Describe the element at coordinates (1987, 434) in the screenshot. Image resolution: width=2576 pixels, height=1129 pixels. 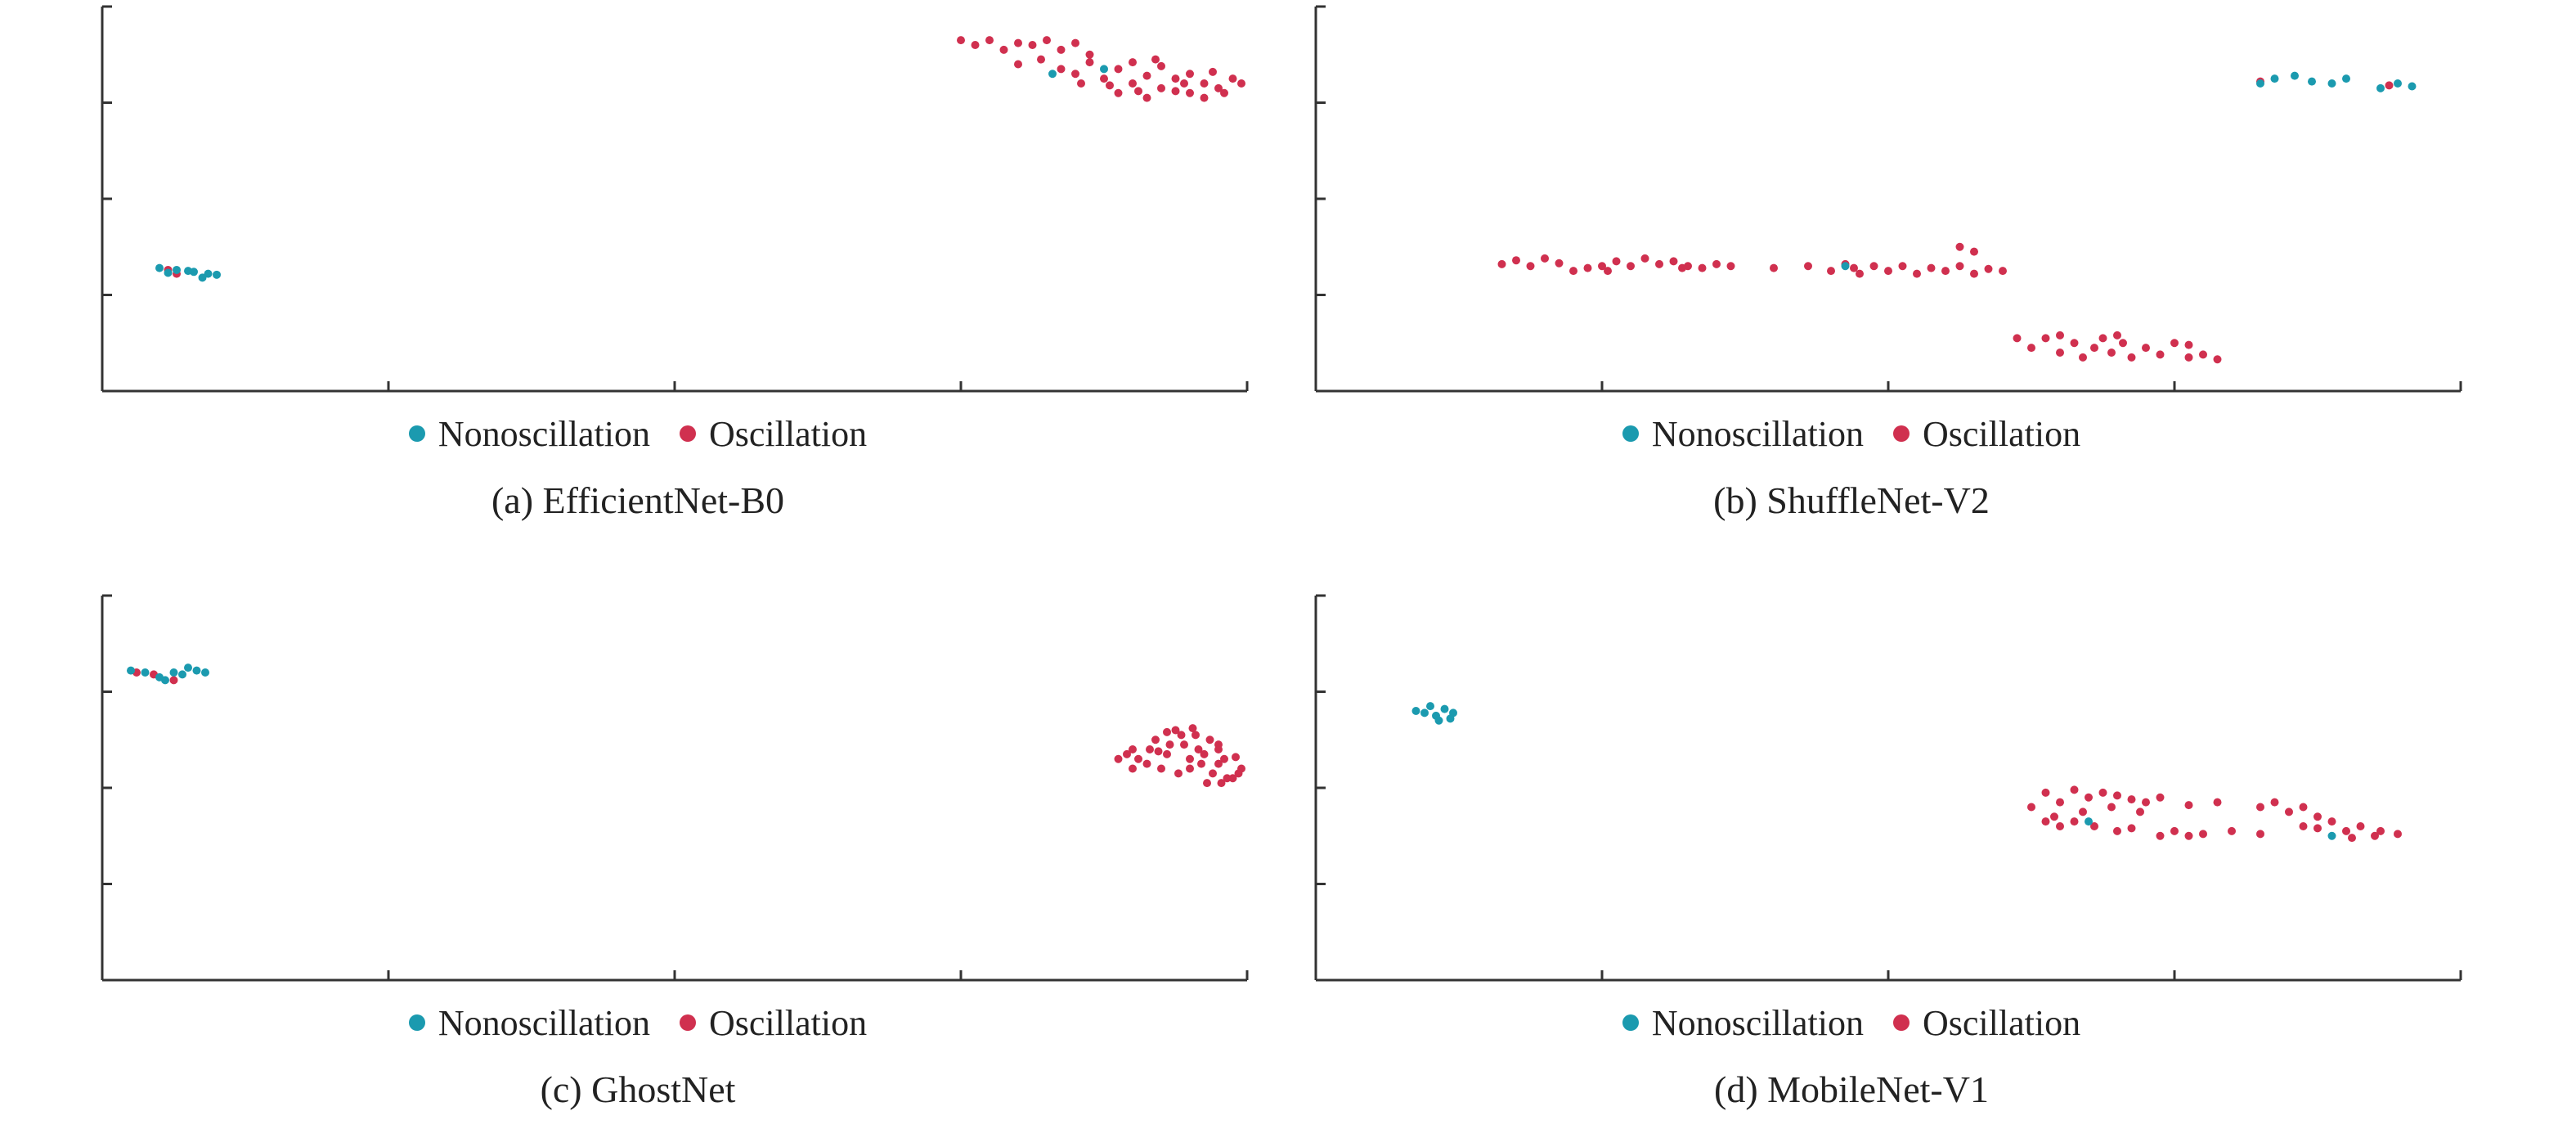
I see `legend-item-oscillation: Oscillation` at that location.